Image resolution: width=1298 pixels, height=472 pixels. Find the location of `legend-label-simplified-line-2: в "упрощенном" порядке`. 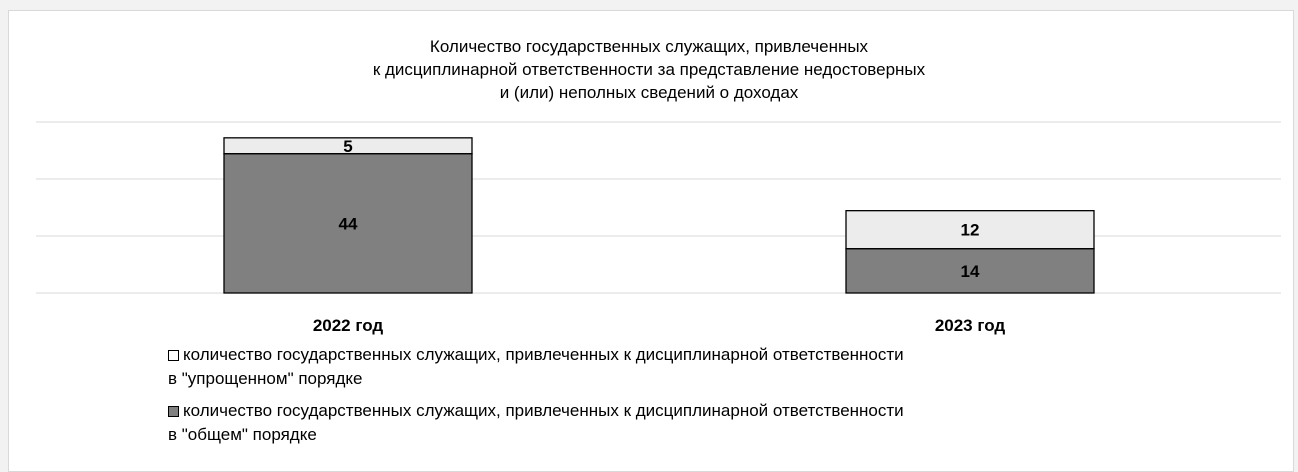

legend-label-simplified-line-2: в "упрощенном" порядке is located at coordinates (265, 378).